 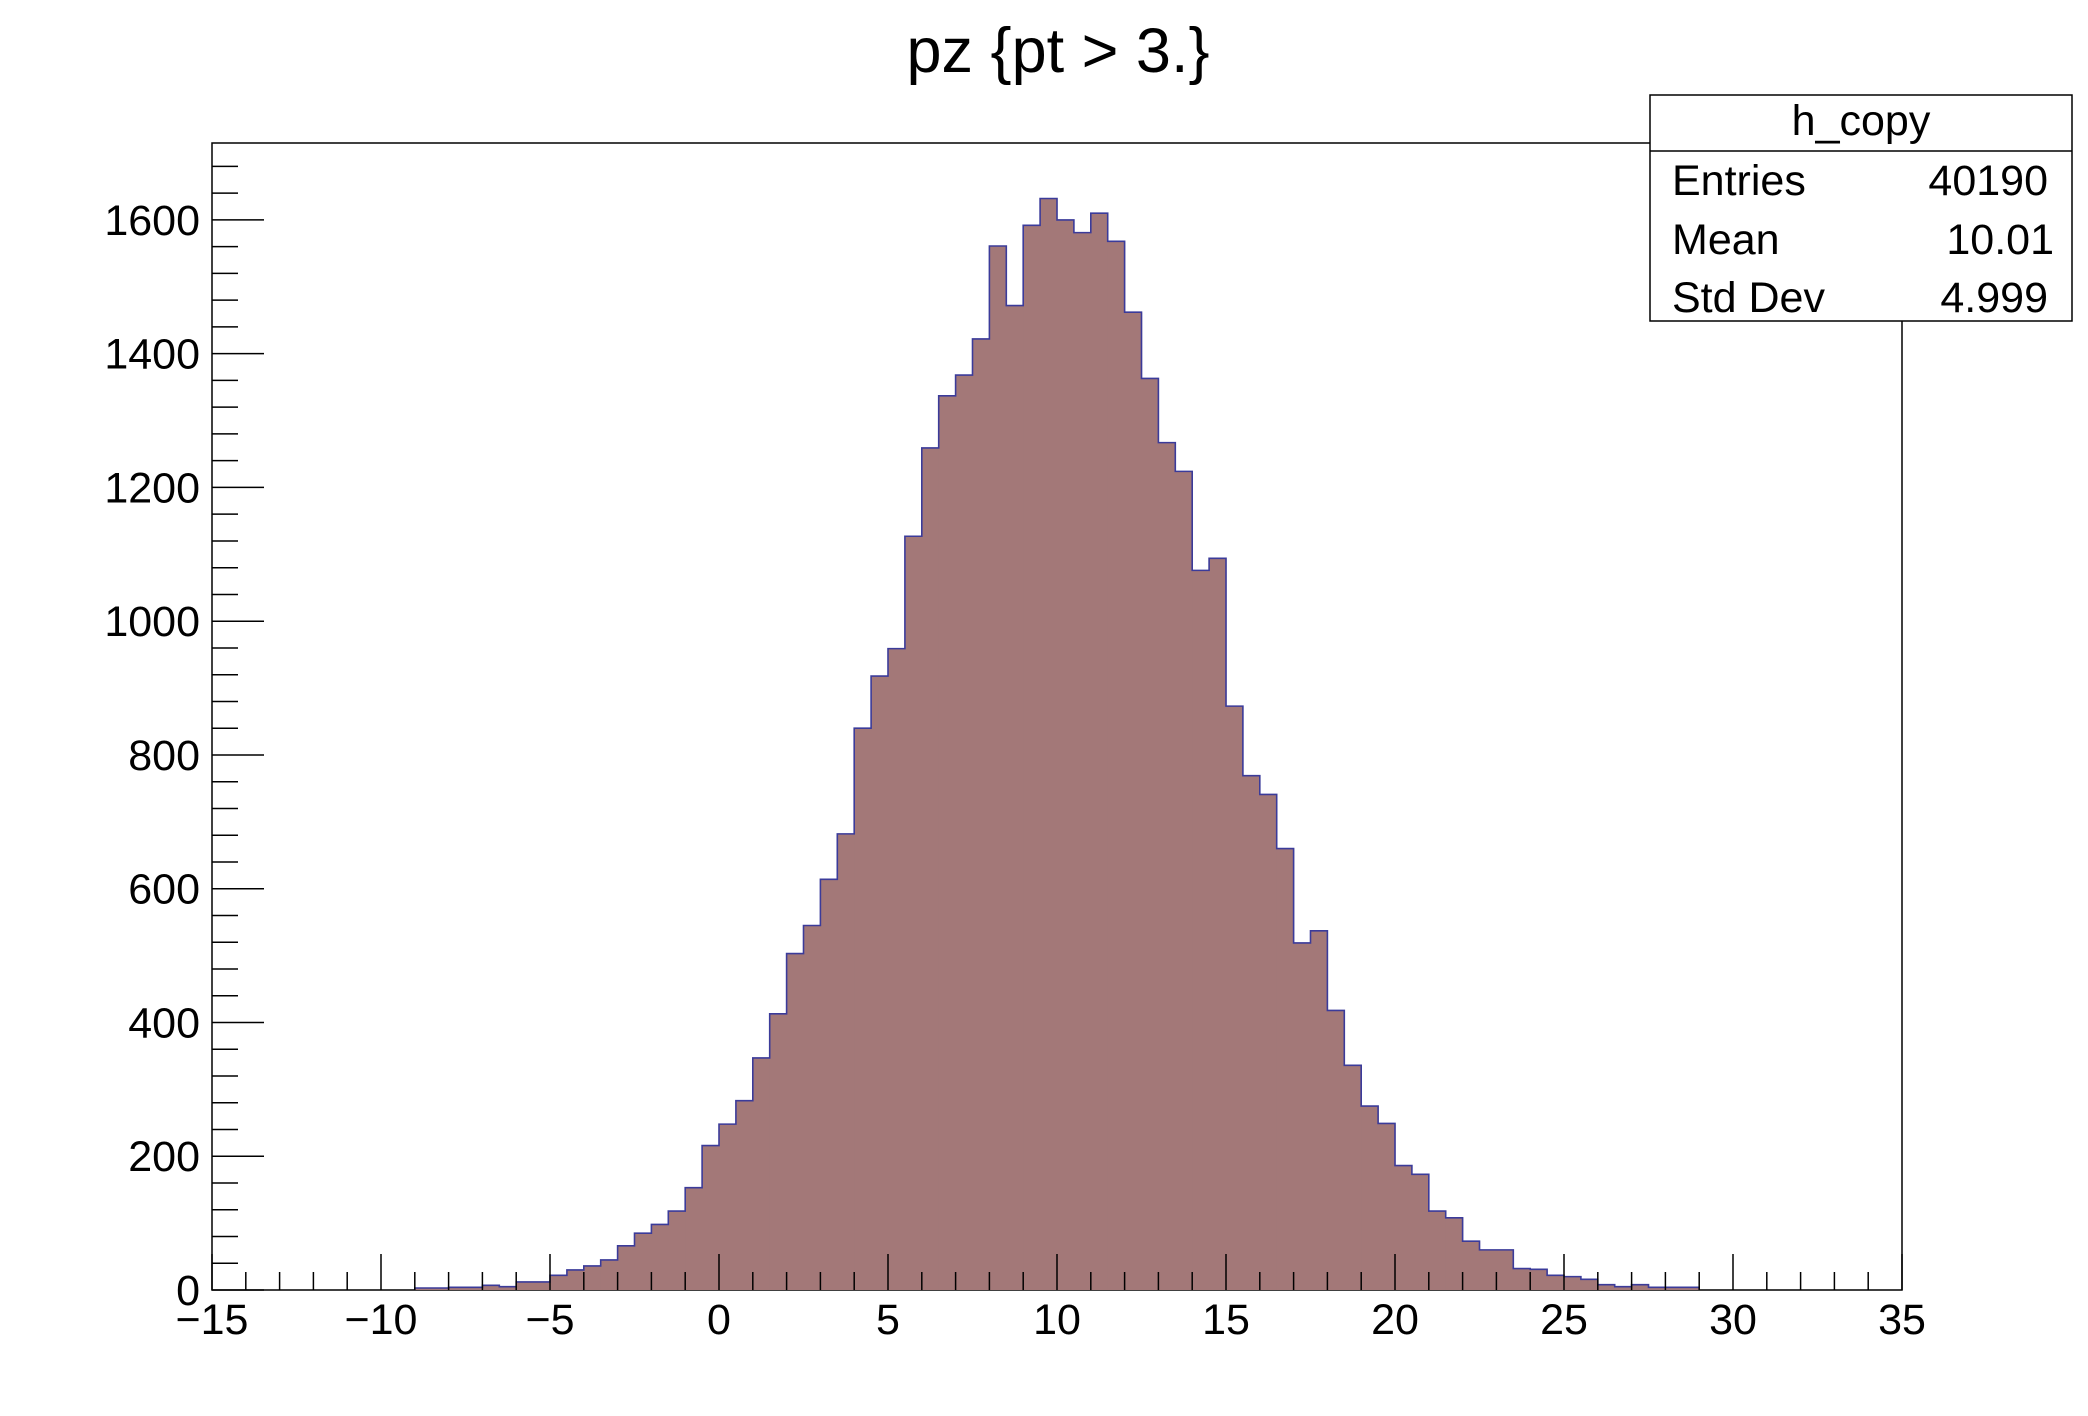 I want to click on y-tick-label: 1200, so click(x=152, y=488).